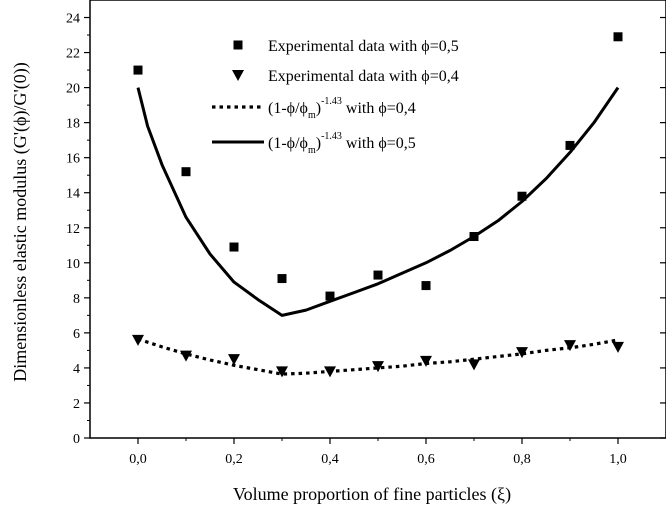 The image size is (666, 510). Describe the element at coordinates (73, 19) in the screenshot. I see `y-tick-label: 24` at that location.